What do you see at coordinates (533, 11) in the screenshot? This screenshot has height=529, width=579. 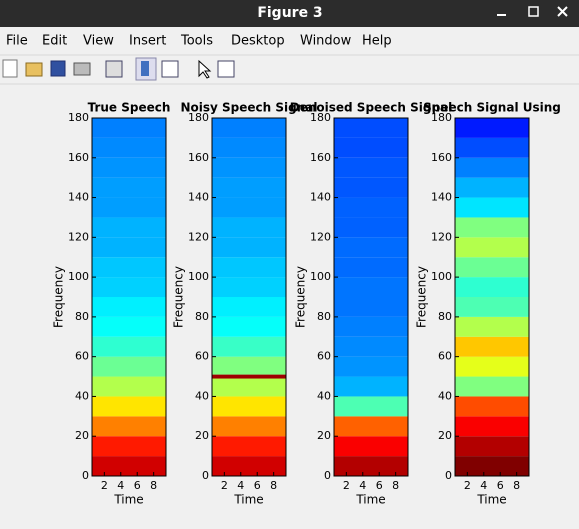 I see `maximize-button` at bounding box center [533, 11].